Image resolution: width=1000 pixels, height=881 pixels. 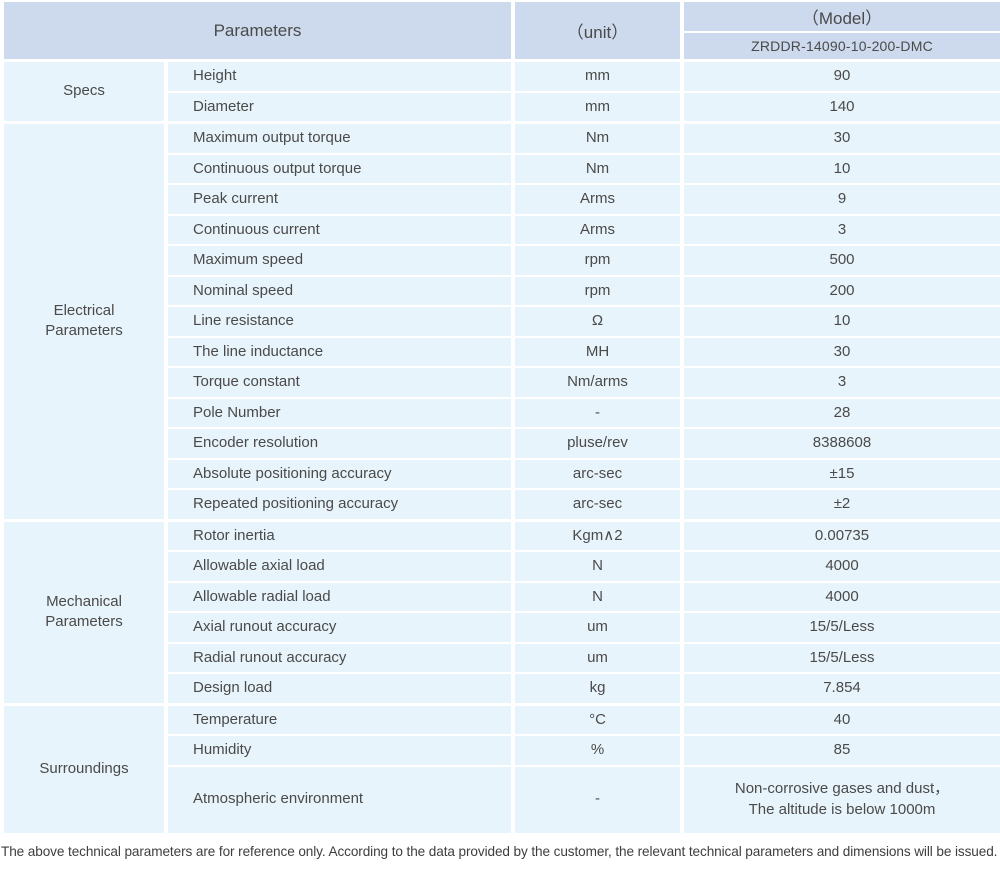 I want to click on group-label-surroundings: Surroundings, so click(x=84, y=768).